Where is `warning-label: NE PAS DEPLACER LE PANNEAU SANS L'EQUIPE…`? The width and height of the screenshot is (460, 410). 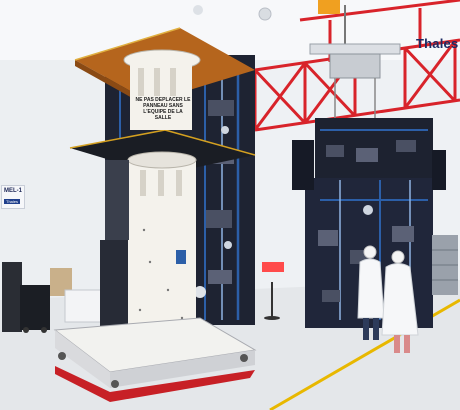
warning-label: NE PAS DEPLACER LE PANNEAU SANS L'EQUIPE… is located at coordinates (163, 109).